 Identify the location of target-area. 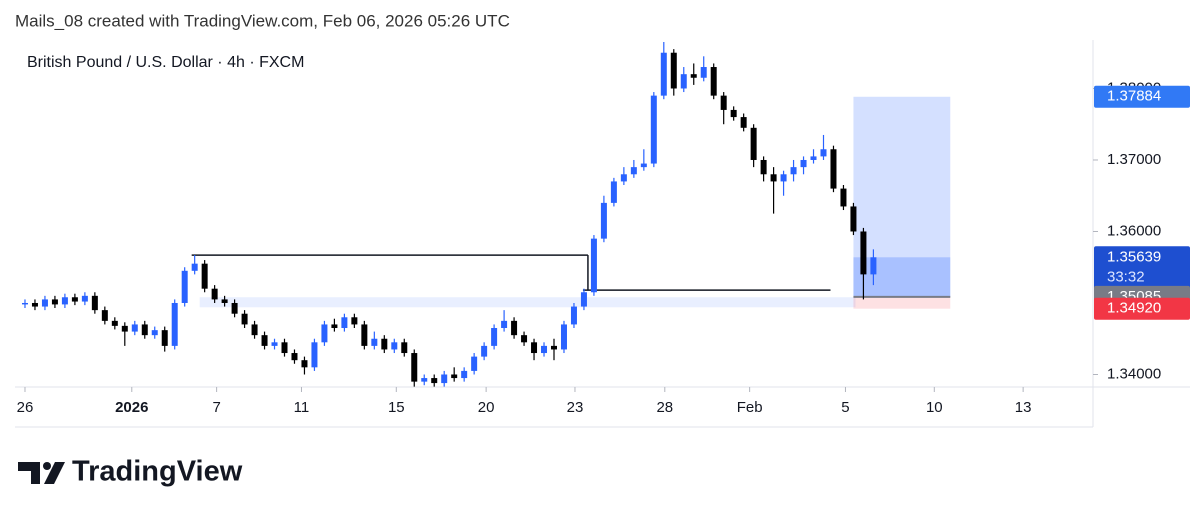
(902, 196).